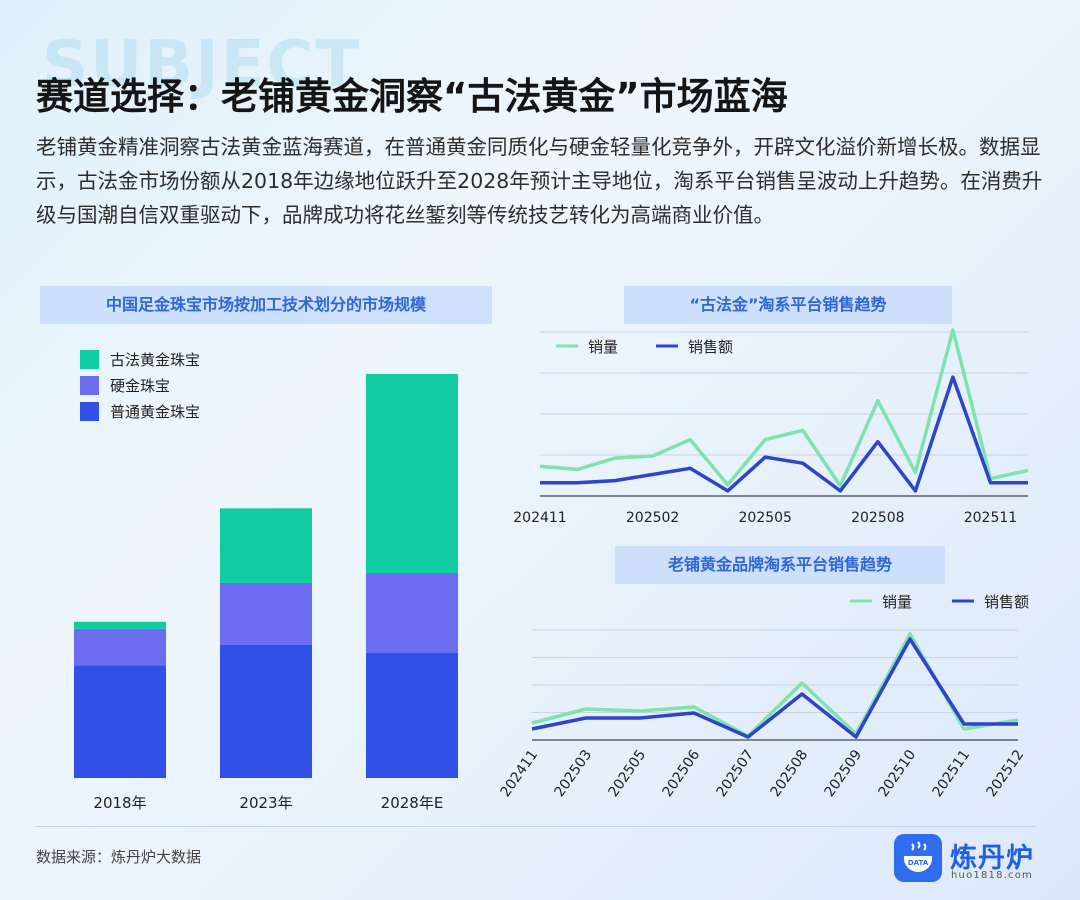 The width and height of the screenshot is (1080, 900). I want to click on data-source: 数据来源：炼丹炉大数据, so click(119, 857).